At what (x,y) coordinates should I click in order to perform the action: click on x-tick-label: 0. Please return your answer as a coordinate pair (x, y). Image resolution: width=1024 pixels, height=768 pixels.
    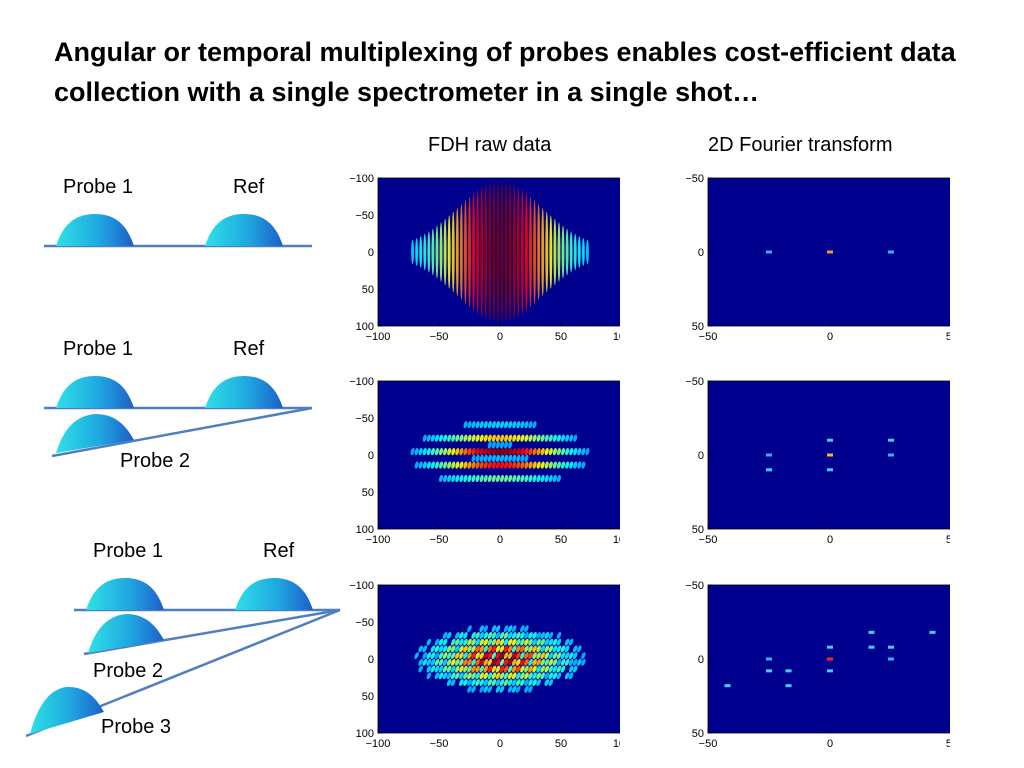
    Looking at the image, I should click on (500, 540).